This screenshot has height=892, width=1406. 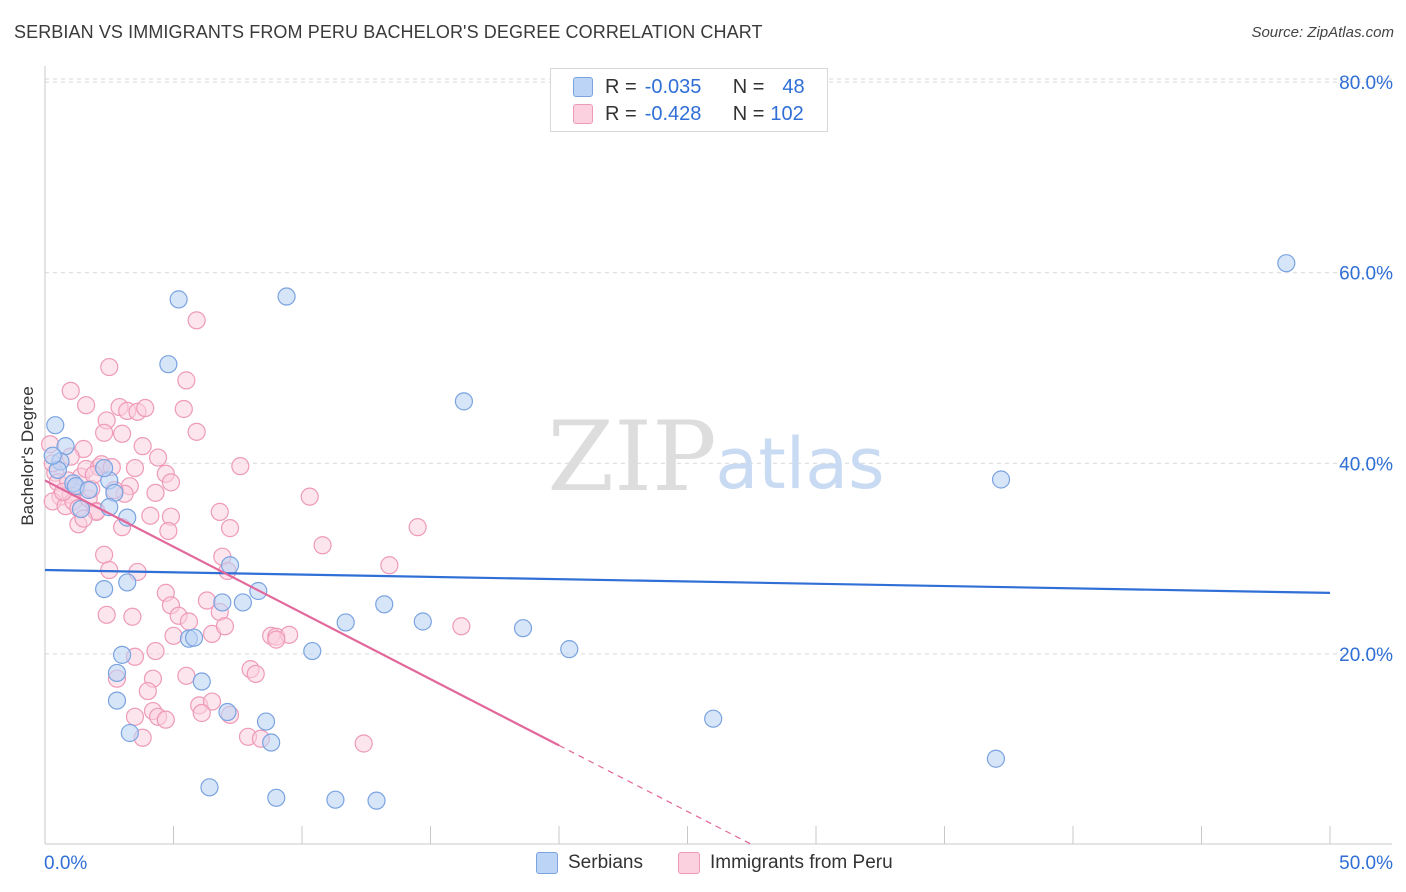 I want to click on watermark: ZIP atlas, so click(x=715, y=457).